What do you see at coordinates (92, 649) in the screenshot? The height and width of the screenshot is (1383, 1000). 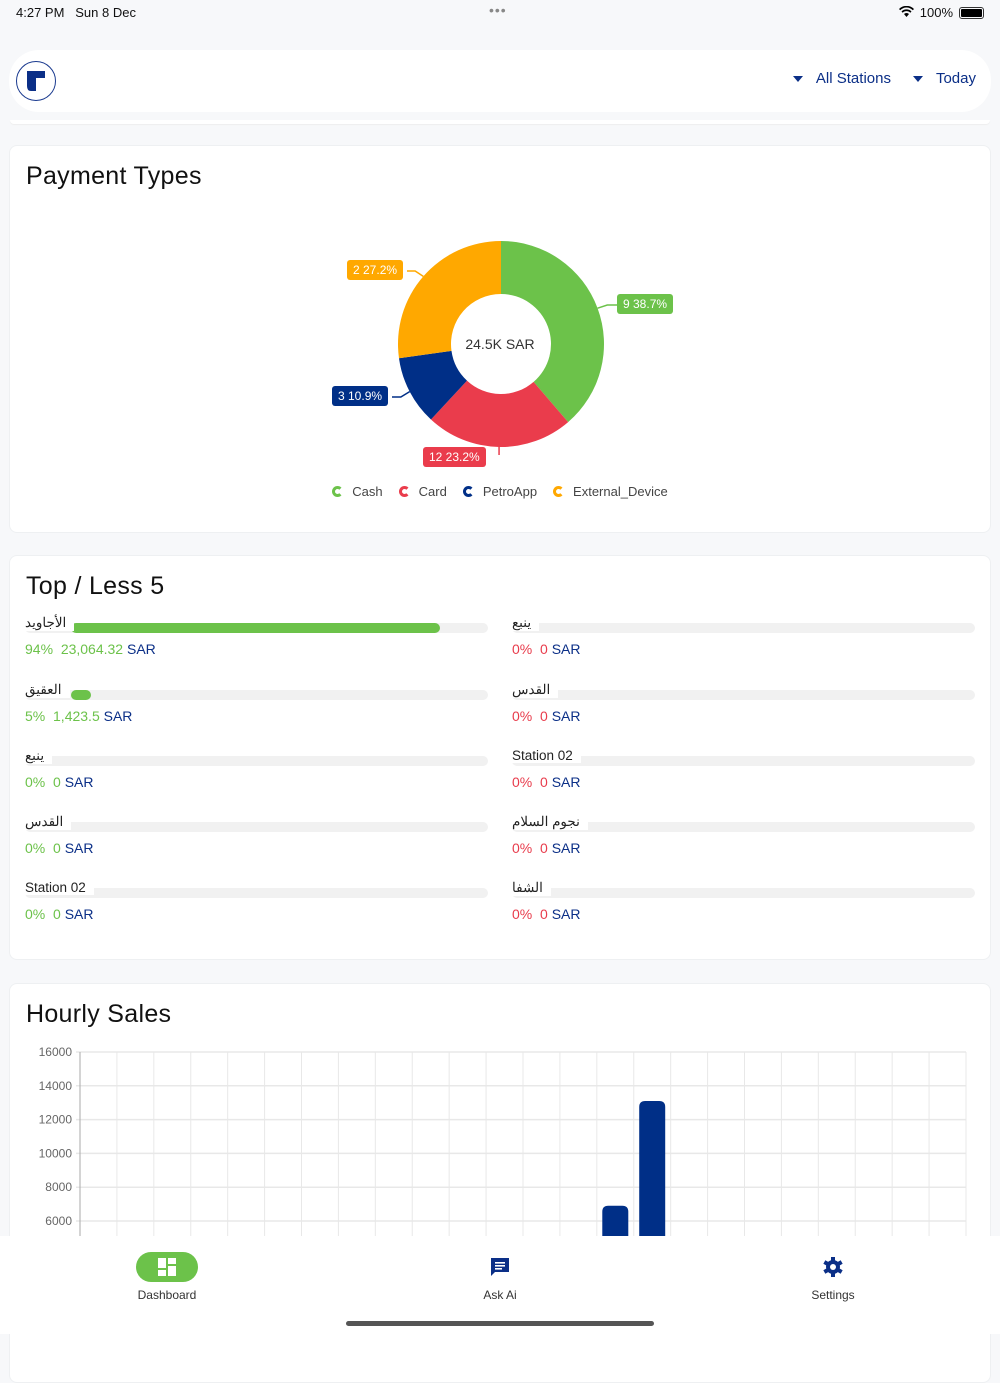 I see `station-amount: 23,064.32` at bounding box center [92, 649].